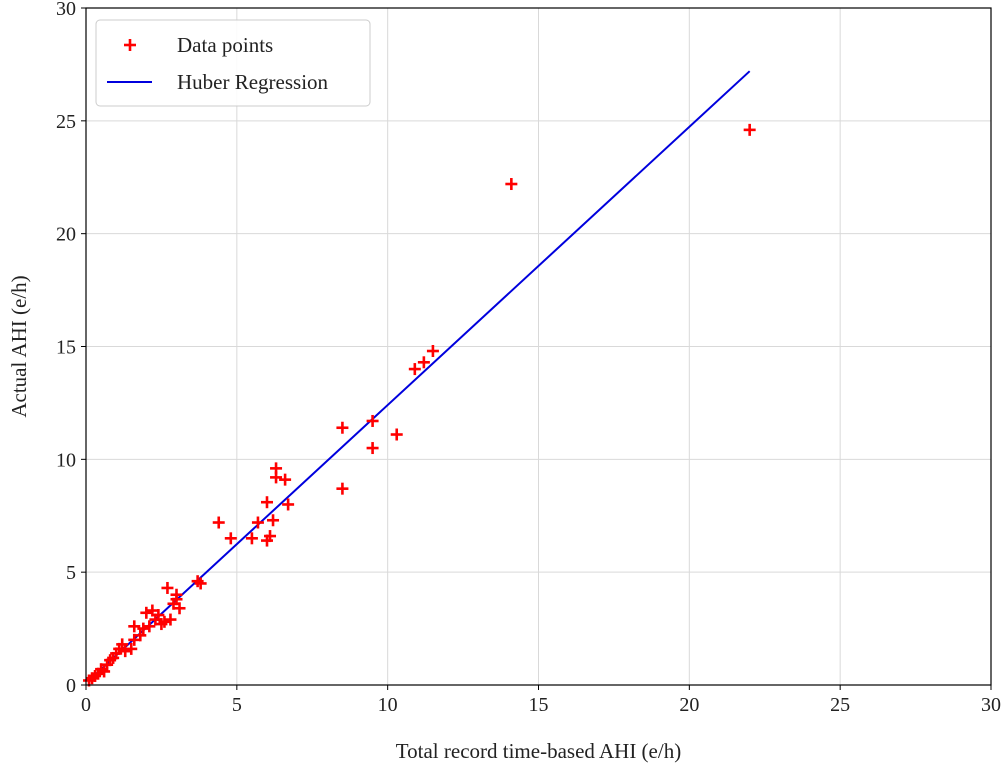 The width and height of the screenshot is (1003, 769). I want to click on legend-entry-huber-regression: Huber Regression, so click(253, 82).